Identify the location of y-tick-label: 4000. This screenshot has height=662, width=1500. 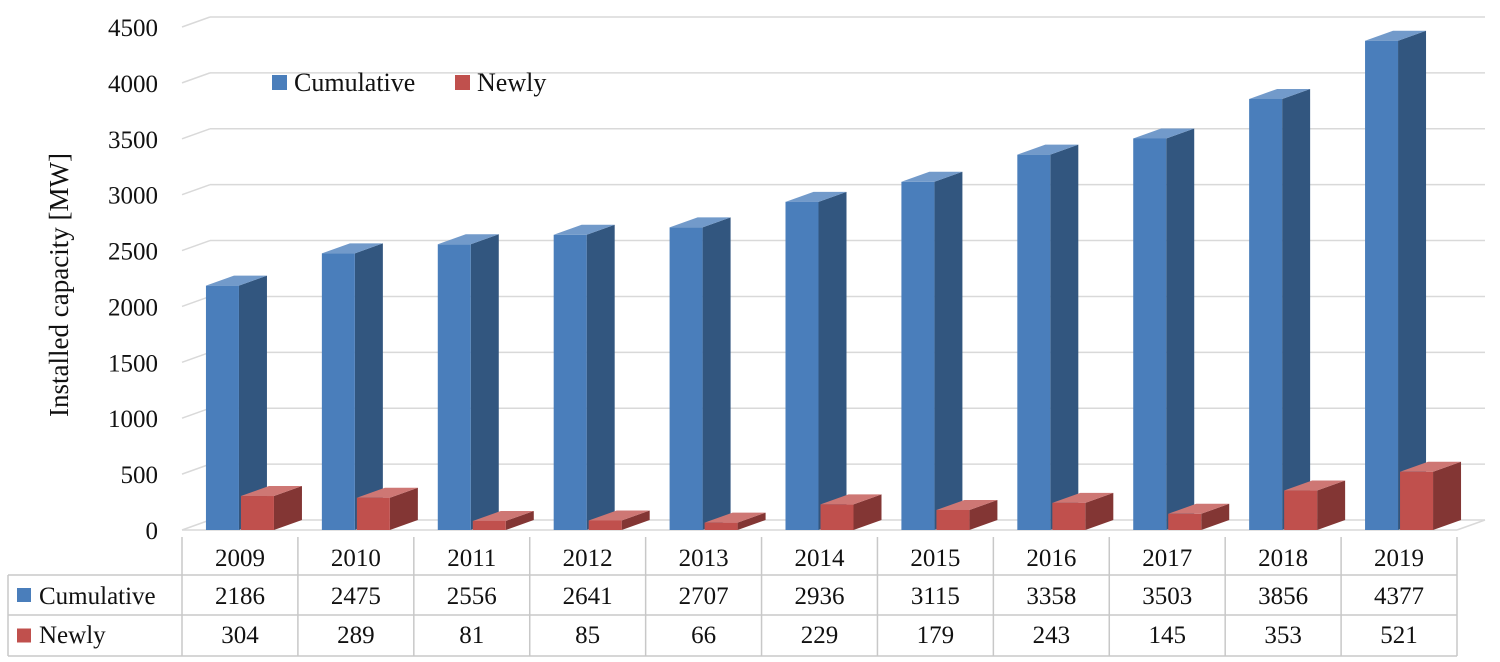
(133, 84).